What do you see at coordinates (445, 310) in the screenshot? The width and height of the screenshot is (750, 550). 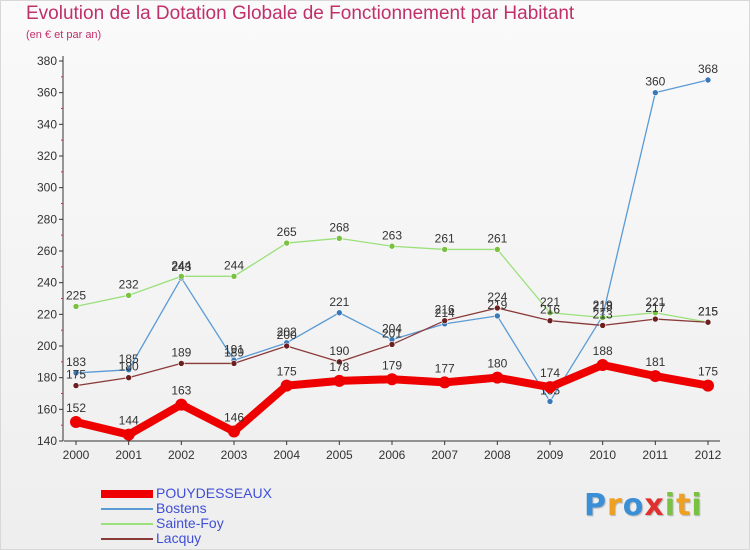 I see `data-label-lacquy: 216` at bounding box center [445, 310].